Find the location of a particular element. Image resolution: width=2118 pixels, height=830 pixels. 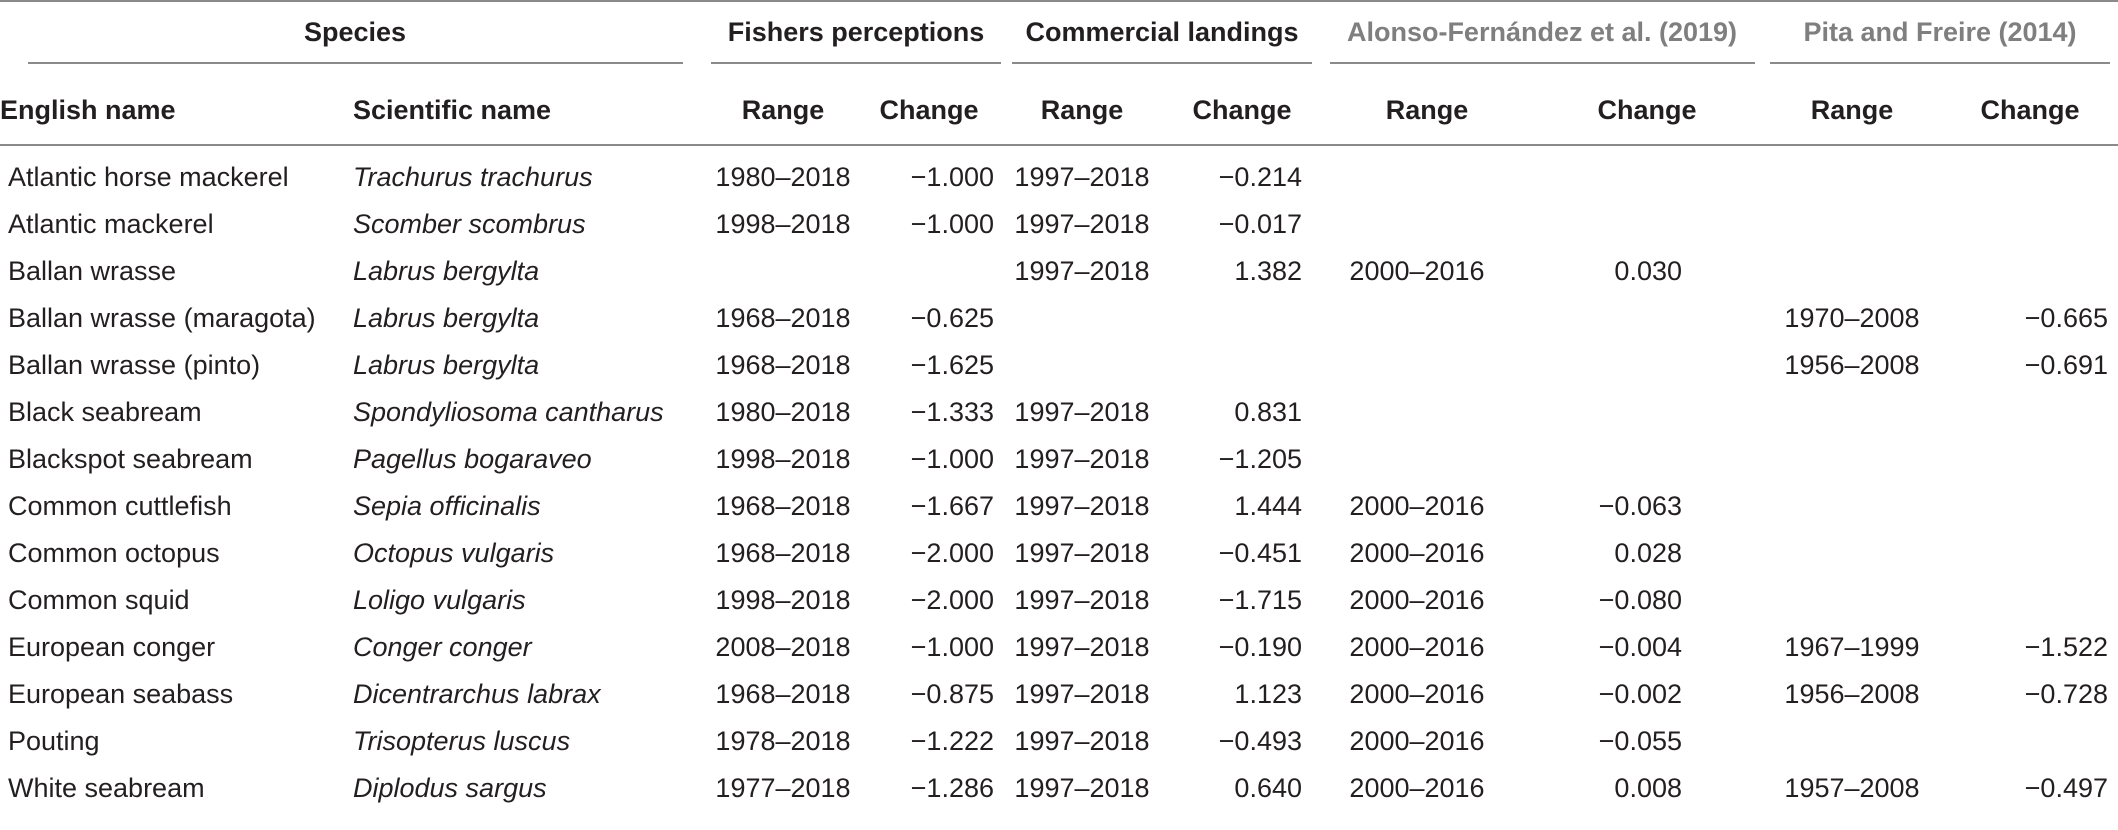

group-header-alonso-label: Alonso-Fernández et al. (2019) is located at coordinates (1542, 31).